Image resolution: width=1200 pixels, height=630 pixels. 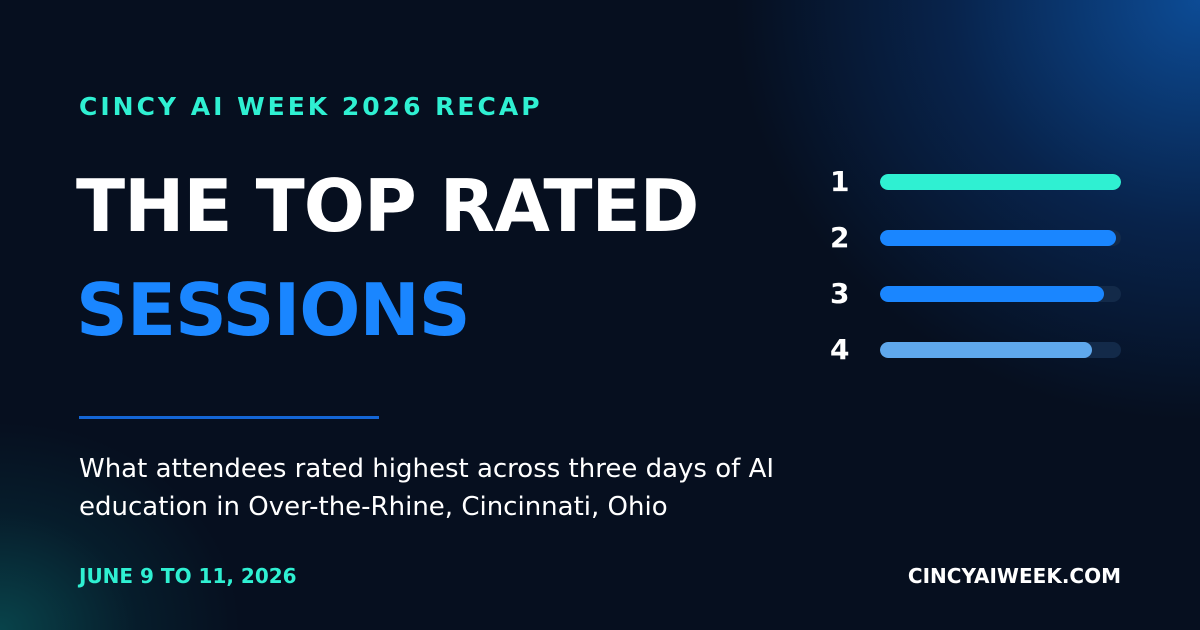 What do you see at coordinates (976, 304) in the screenshot?
I see `ranking-row: 3` at bounding box center [976, 304].